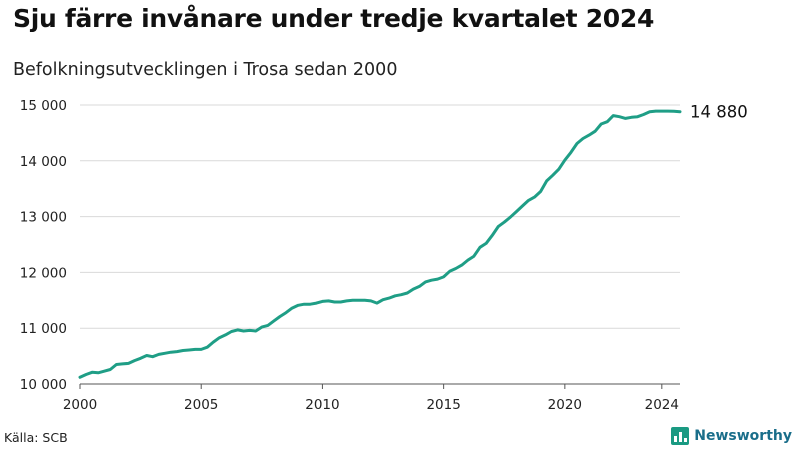 This screenshot has height=450, width=800. Describe the element at coordinates (662, 405) in the screenshot. I see `x-tick-label: 2024` at that location.